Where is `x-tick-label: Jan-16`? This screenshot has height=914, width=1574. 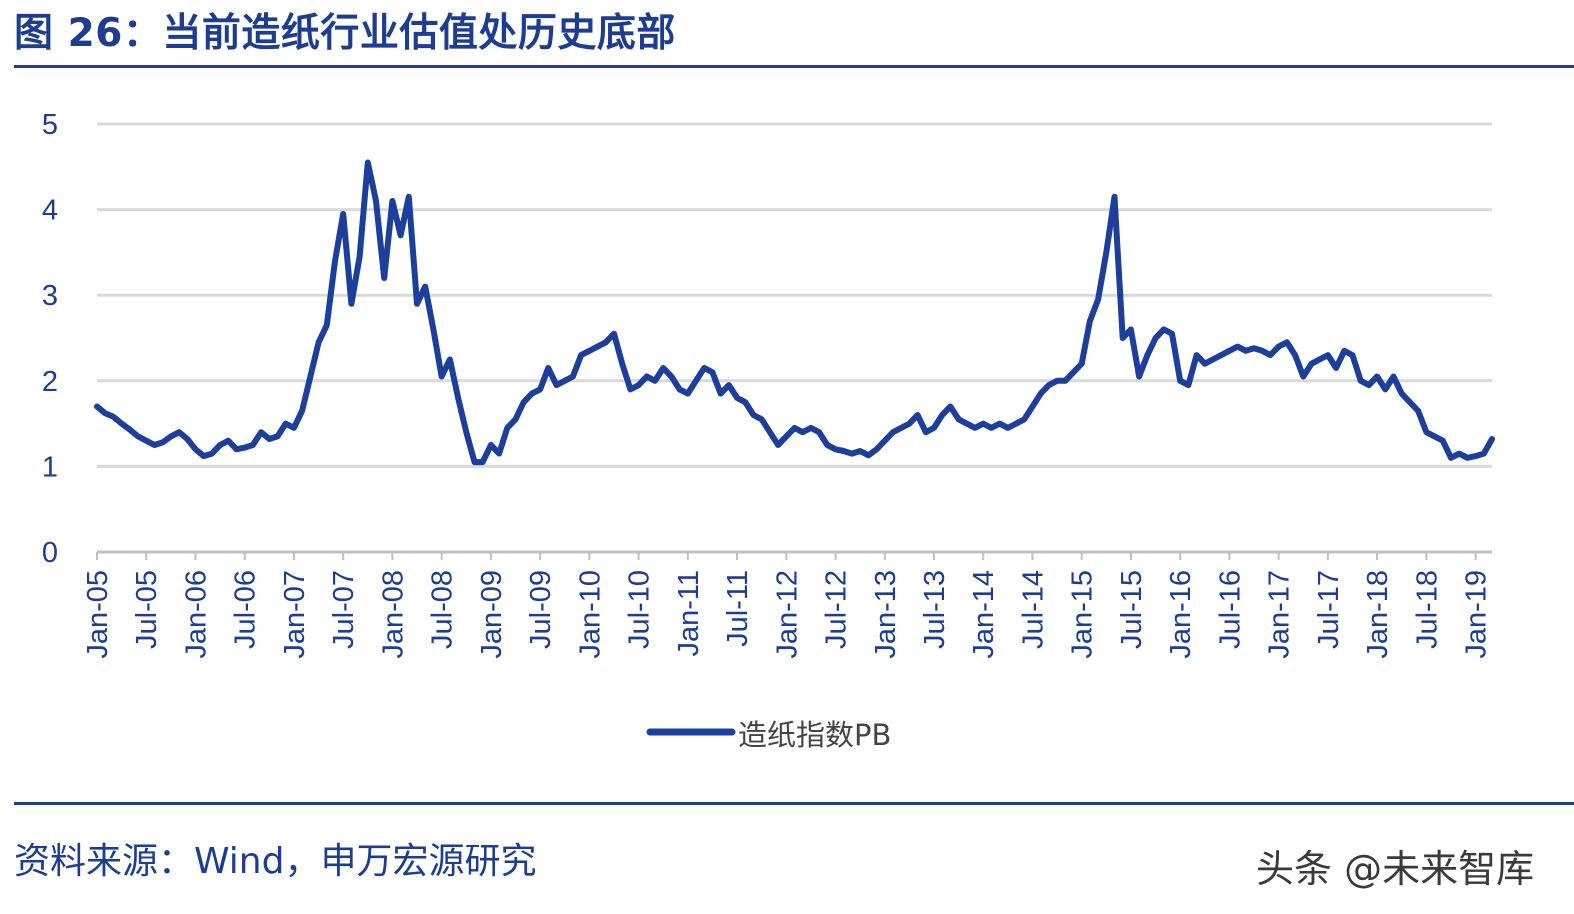 x-tick-label: Jan-16 is located at coordinates (1181, 614).